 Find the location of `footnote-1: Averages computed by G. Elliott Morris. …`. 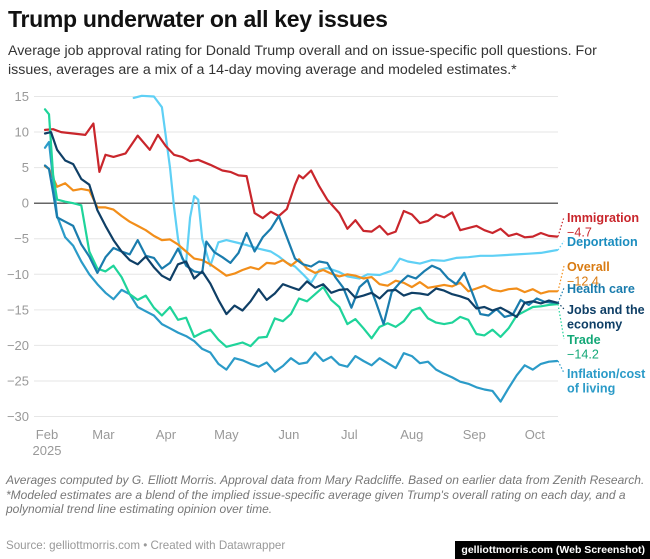

footnote-1: Averages computed by G. Elliott Morris. … is located at coordinates (325, 480).